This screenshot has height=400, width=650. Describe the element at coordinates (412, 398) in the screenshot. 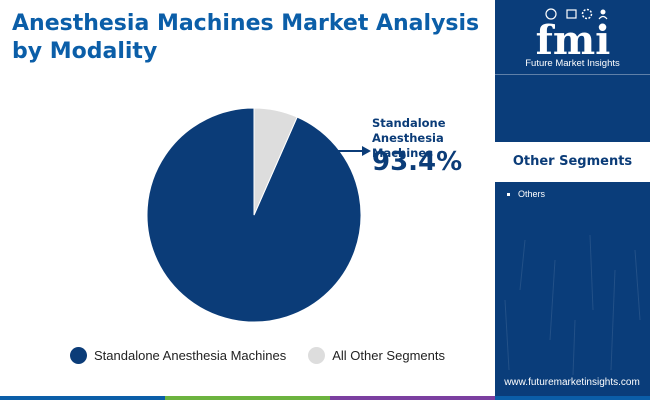

I see `footer-bar-purple` at that location.